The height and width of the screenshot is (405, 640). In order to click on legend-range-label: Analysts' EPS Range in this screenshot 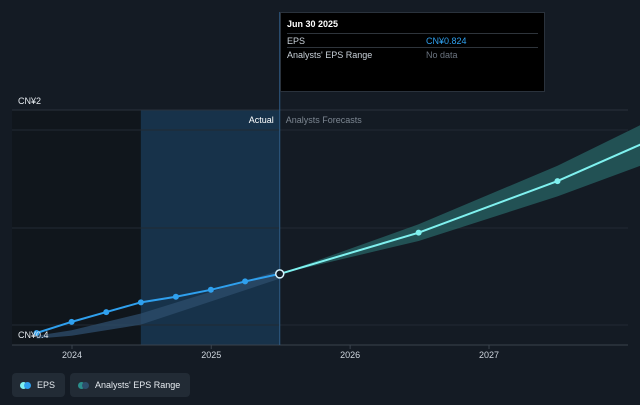, I will do `click(138, 385)`.